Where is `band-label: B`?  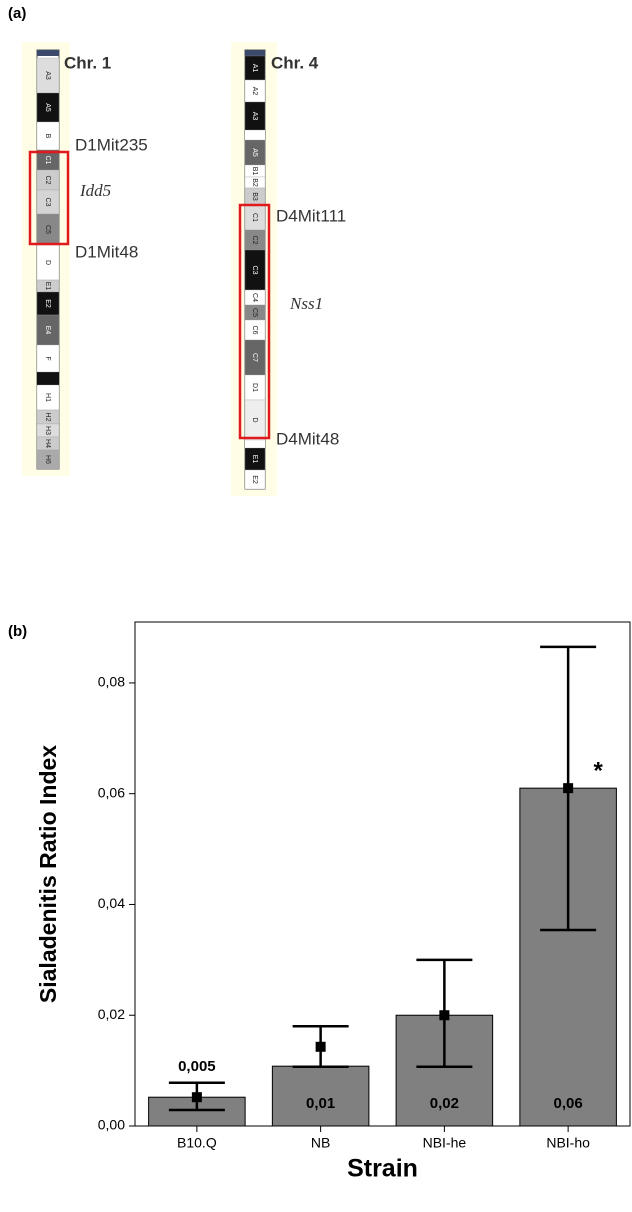
band-label: B is located at coordinates (47, 136).